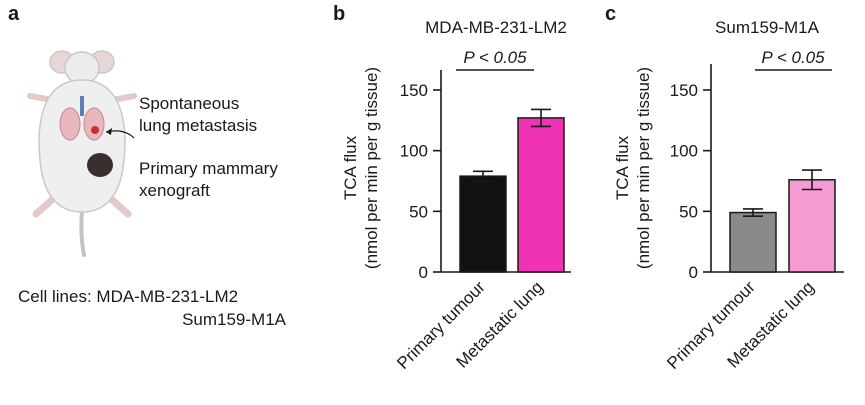 The height and width of the screenshot is (405, 865). Describe the element at coordinates (643, 168) in the screenshot. I see `chart-c-ylabel2: (nmol per min per g tissue)` at that location.